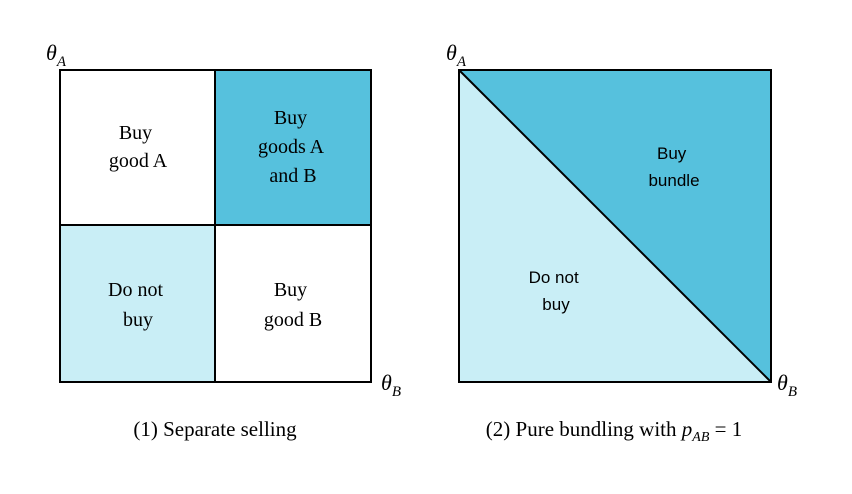  I want to click on region-buy-good-b, so click(293, 303).